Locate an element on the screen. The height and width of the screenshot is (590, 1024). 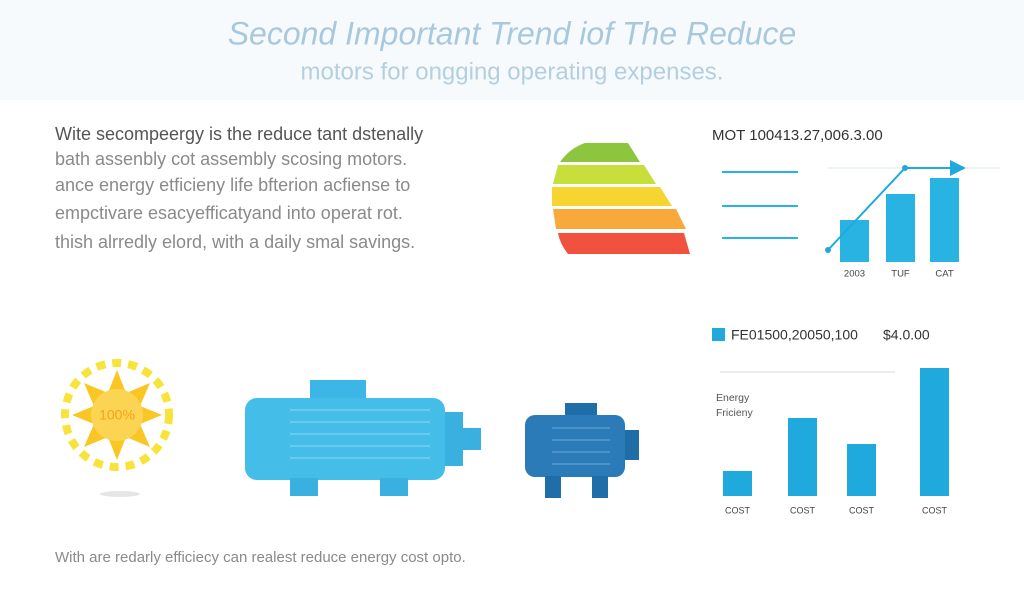
sun-icon is located at coordinates (117, 428).